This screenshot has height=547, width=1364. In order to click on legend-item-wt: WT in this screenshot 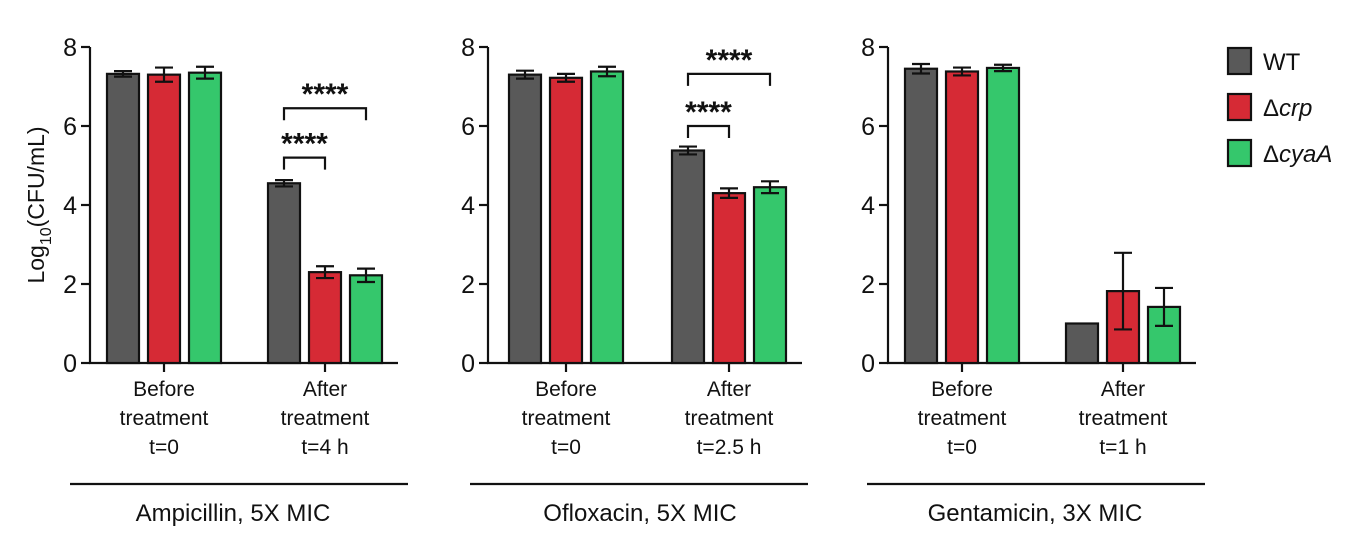, I will do `click(1263, 61)`.